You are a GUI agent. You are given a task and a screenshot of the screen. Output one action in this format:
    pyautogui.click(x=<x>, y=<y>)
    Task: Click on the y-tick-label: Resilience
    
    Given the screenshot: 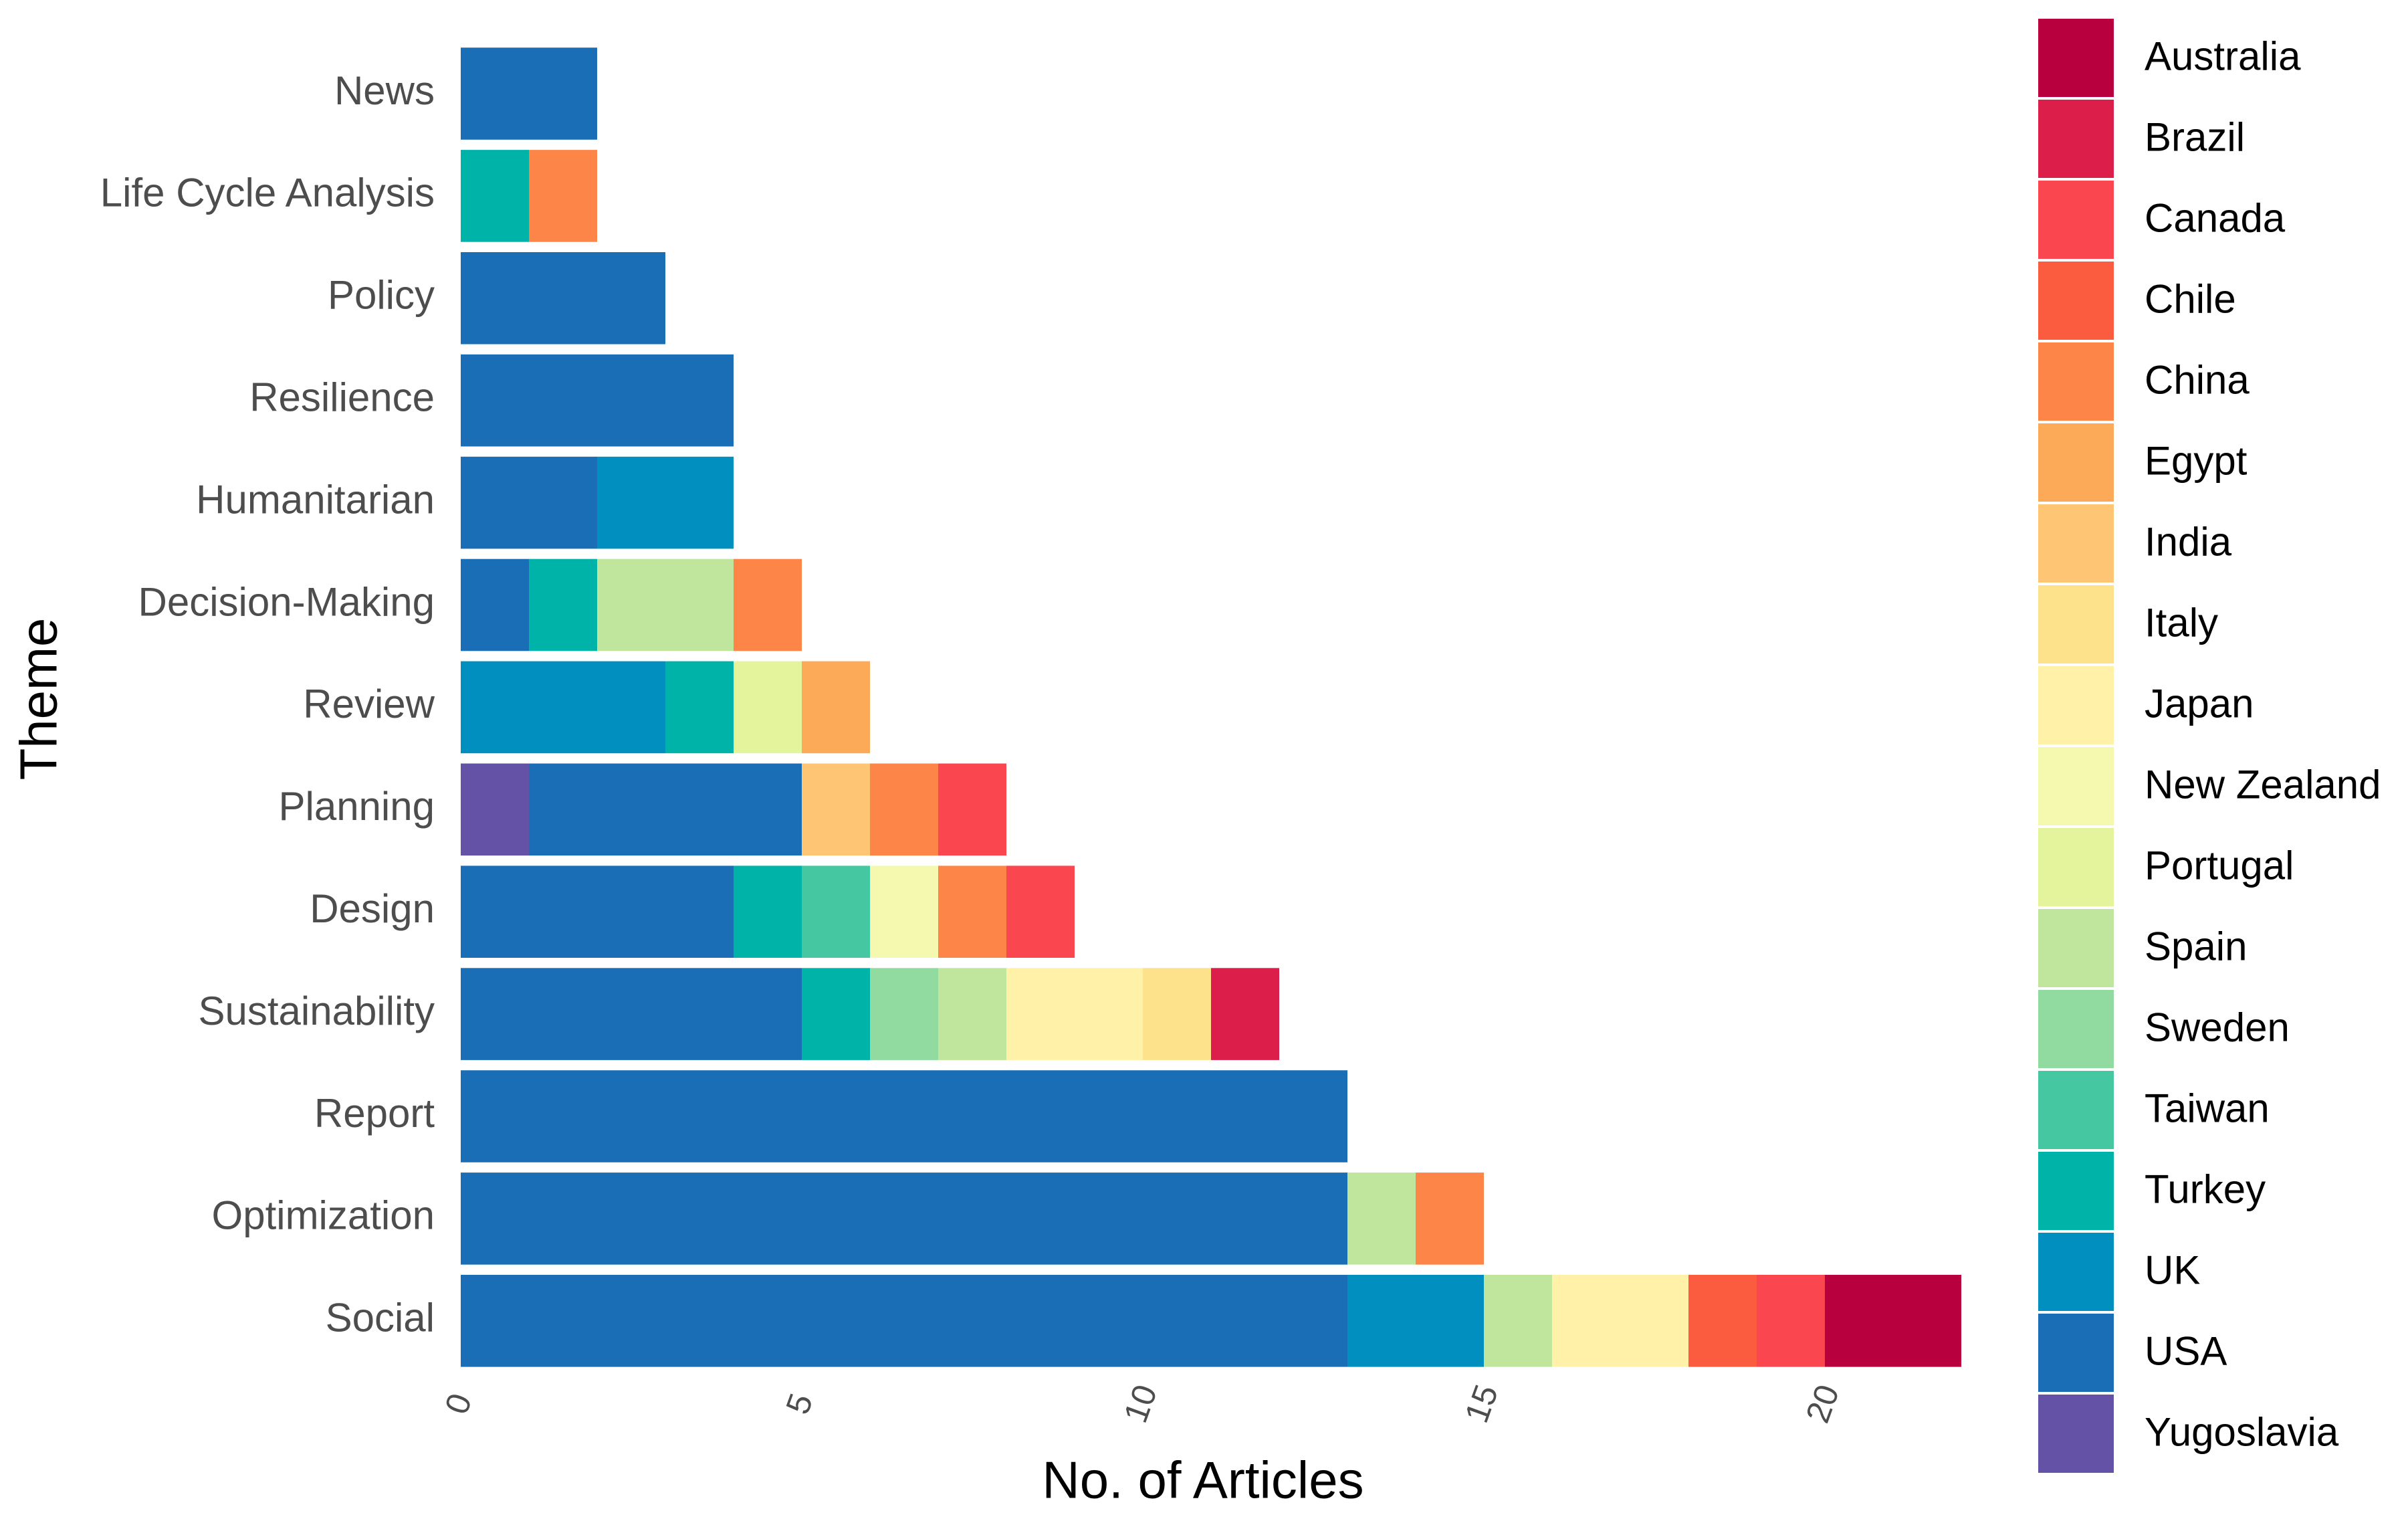 What is the action you would take?
    pyautogui.click(x=342, y=398)
    